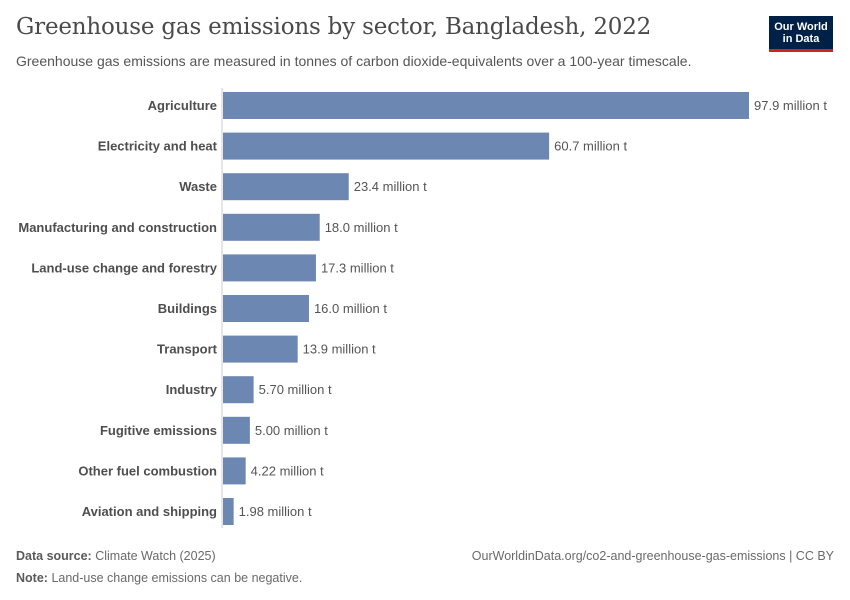  I want to click on category-label: Transport, so click(187, 349).